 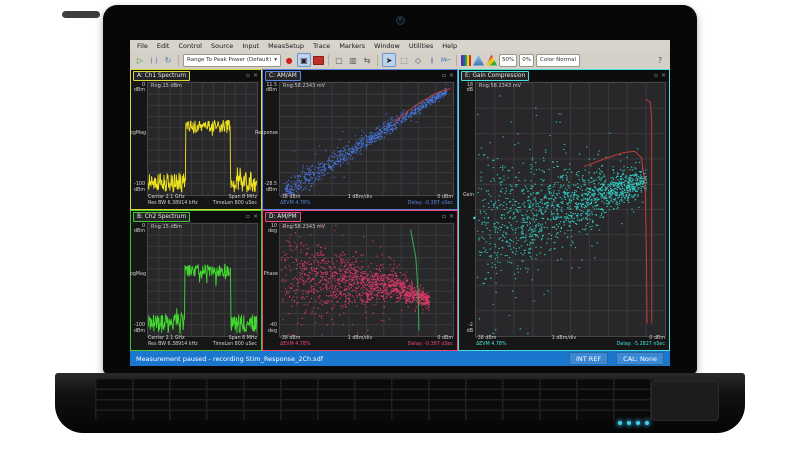 What do you see at coordinates (446, 60) in the screenshot?
I see `marker-table-icon: M⌐` at bounding box center [446, 60].